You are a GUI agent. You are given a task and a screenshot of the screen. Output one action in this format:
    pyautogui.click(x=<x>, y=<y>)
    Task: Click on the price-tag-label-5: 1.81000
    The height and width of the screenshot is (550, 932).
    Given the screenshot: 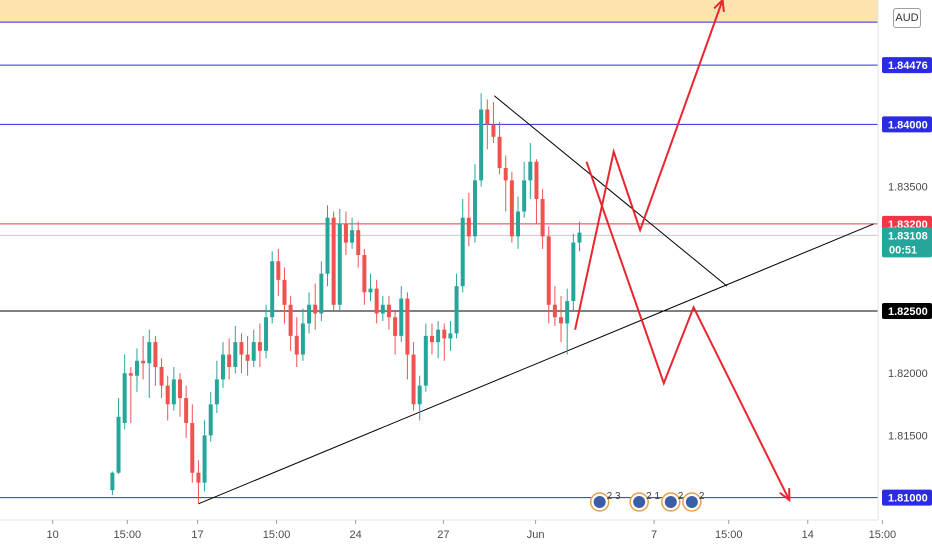 What is the action you would take?
    pyautogui.click(x=908, y=499)
    